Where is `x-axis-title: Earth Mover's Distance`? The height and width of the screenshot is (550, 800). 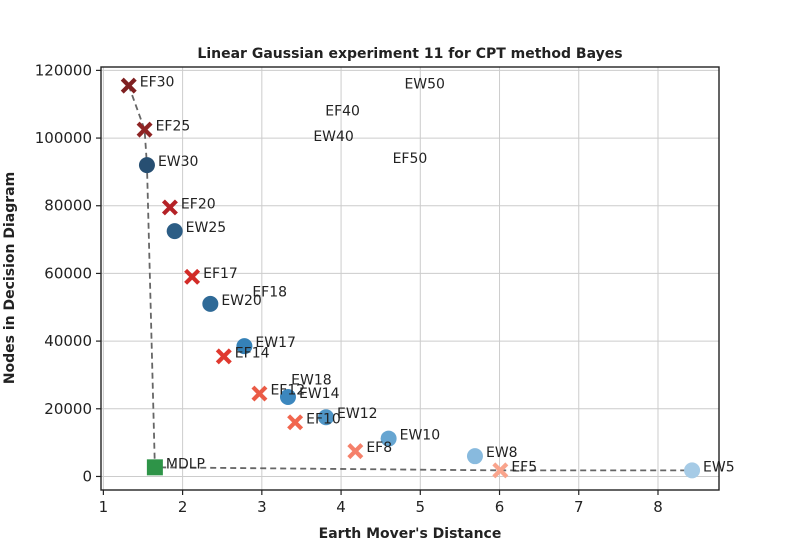
x-axis-title: Earth Mover's Distance is located at coordinates (410, 534).